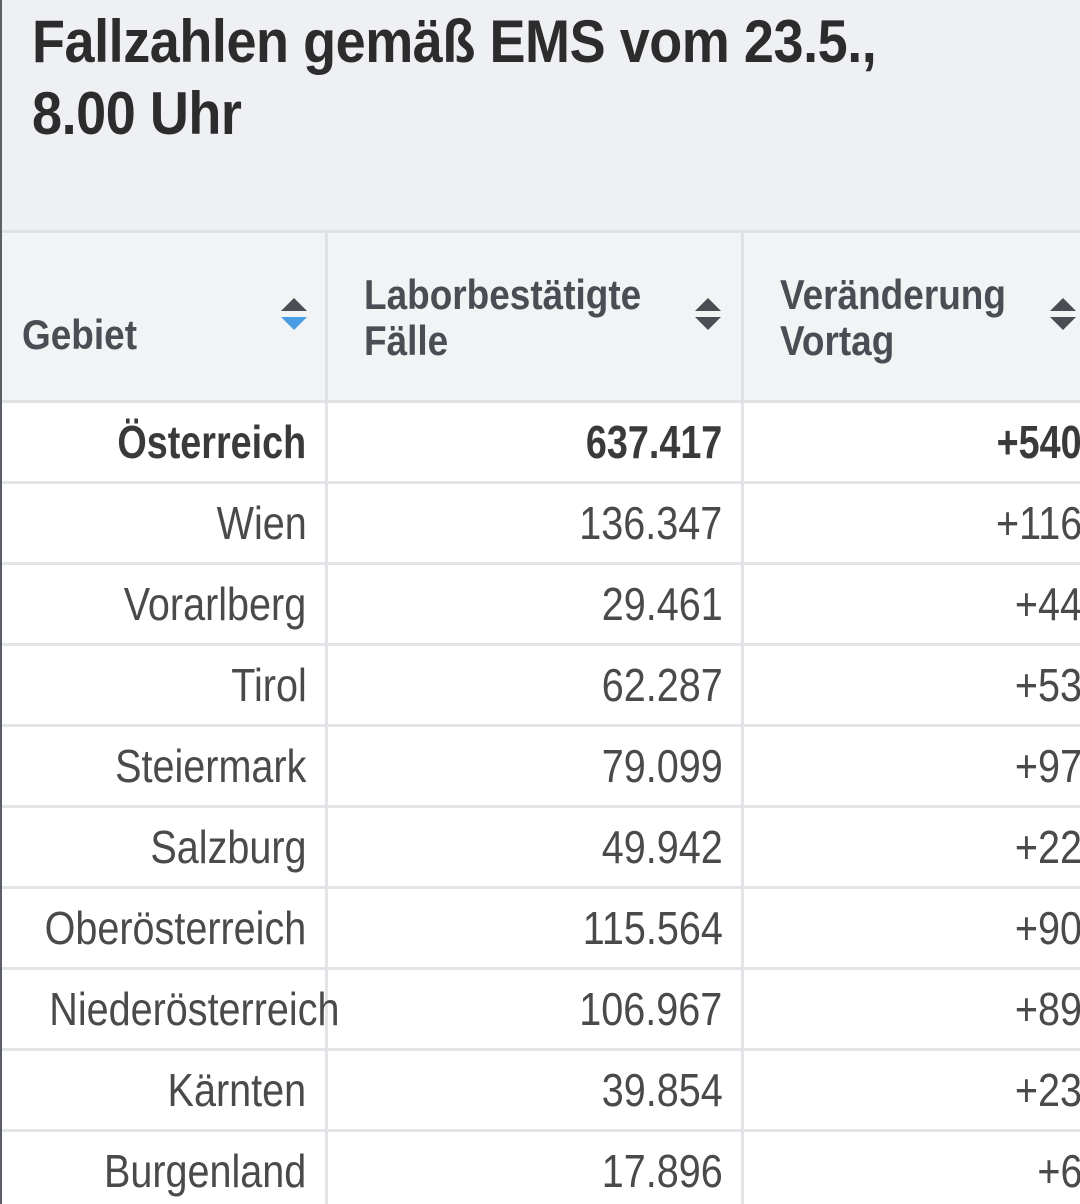 Image resolution: width=1080 pixels, height=1204 pixels. Describe the element at coordinates (535, 604) in the screenshot. I see `cell-cases: 29.461` at that location.